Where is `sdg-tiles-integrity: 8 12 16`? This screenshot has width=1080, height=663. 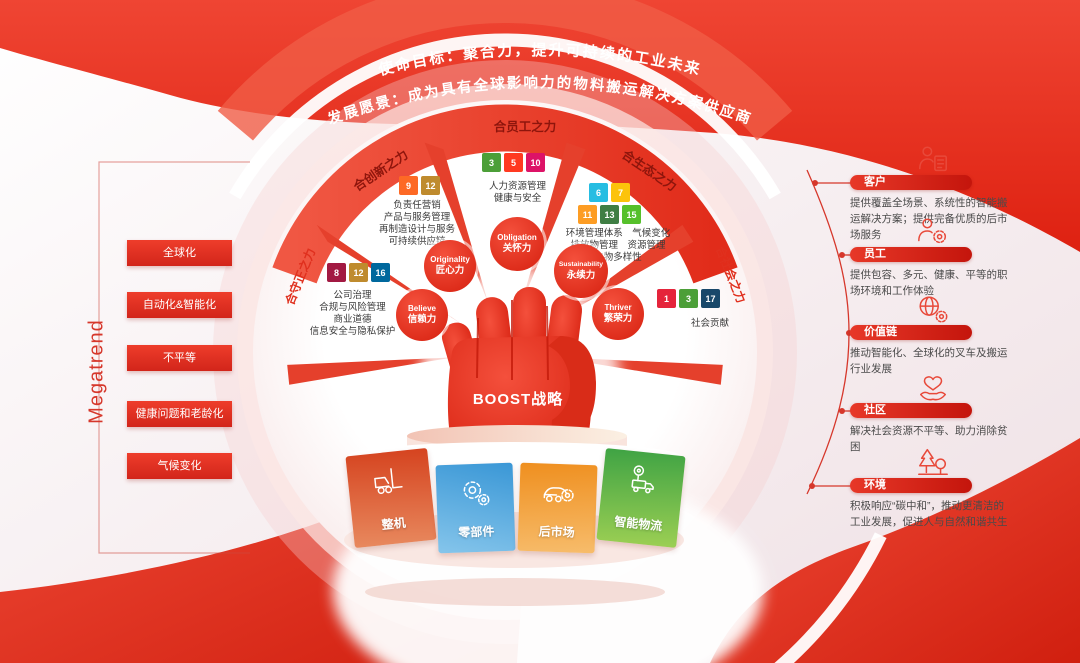 sdg-tiles-integrity: 8 12 16 is located at coordinates (358, 272).